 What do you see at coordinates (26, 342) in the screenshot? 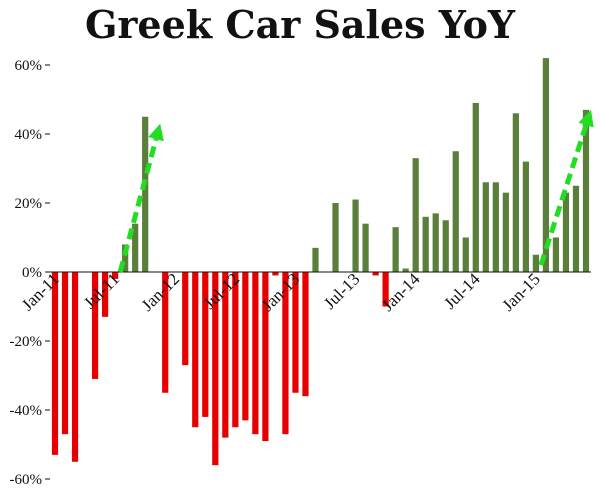
I see `y-tick-label: -20%` at bounding box center [26, 342].